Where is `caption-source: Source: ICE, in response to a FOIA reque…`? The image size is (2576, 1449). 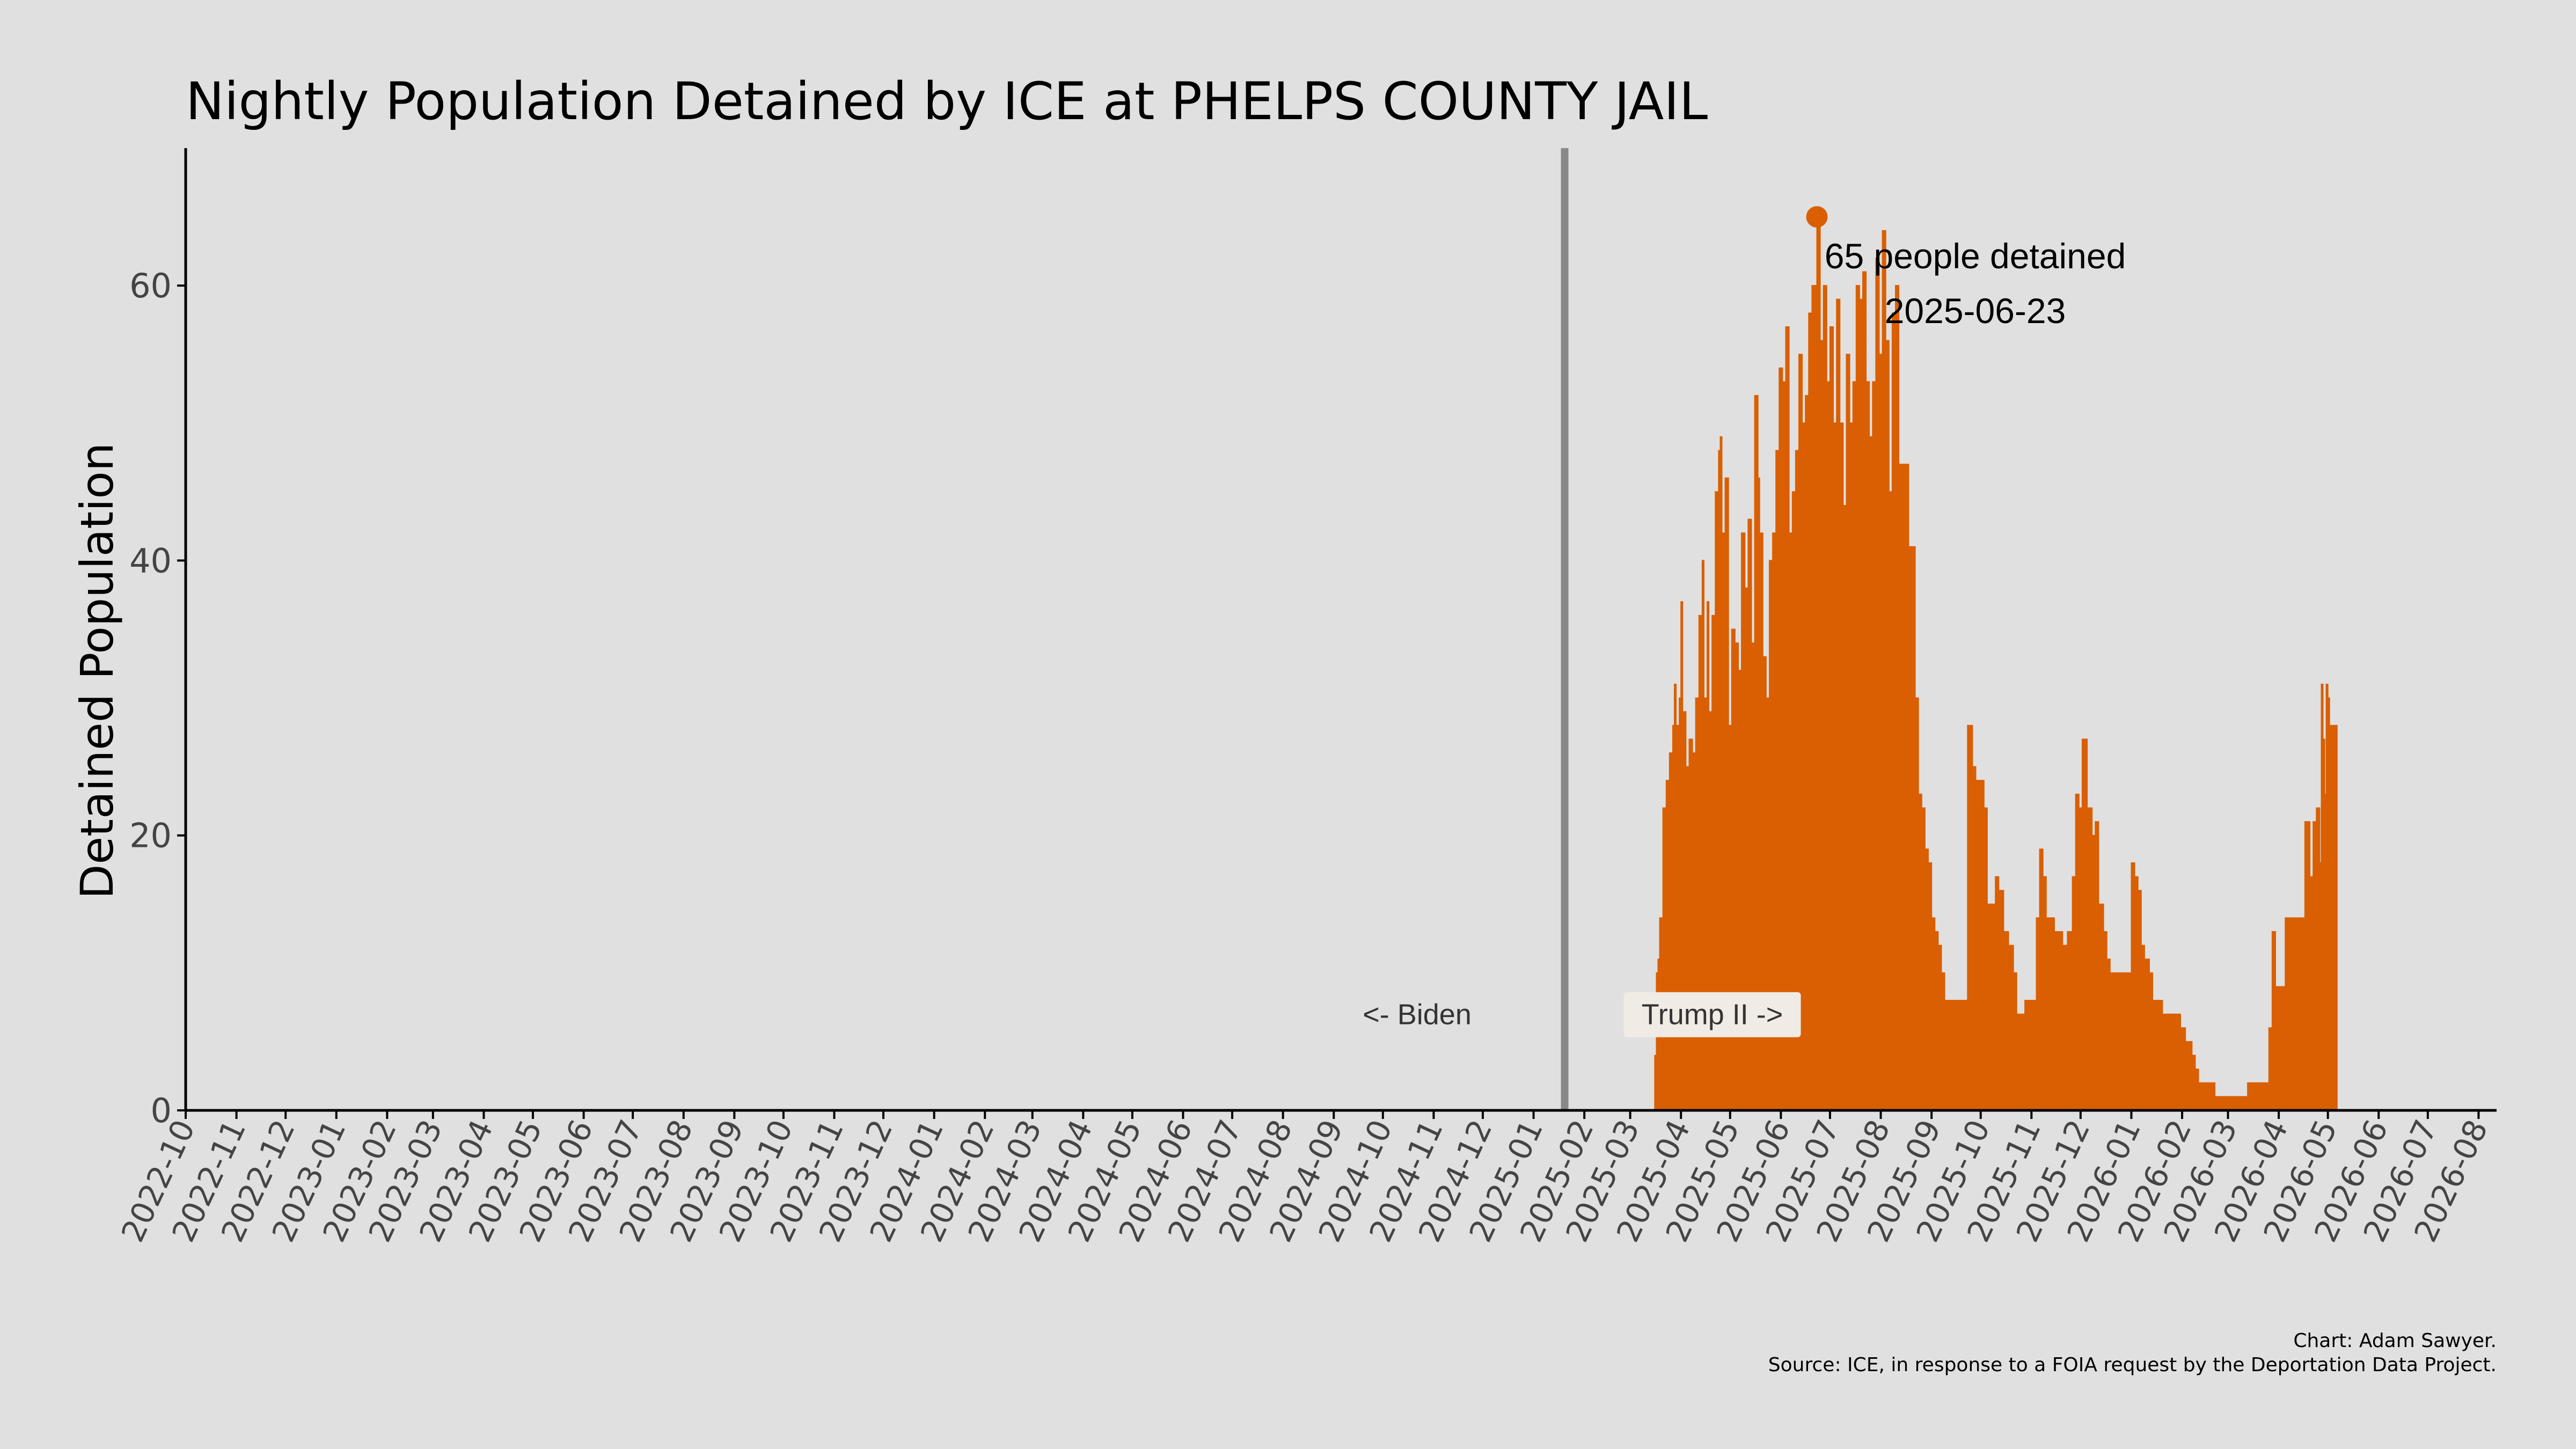 caption-source: Source: ICE, in response to a FOIA reque… is located at coordinates (2132, 1365).